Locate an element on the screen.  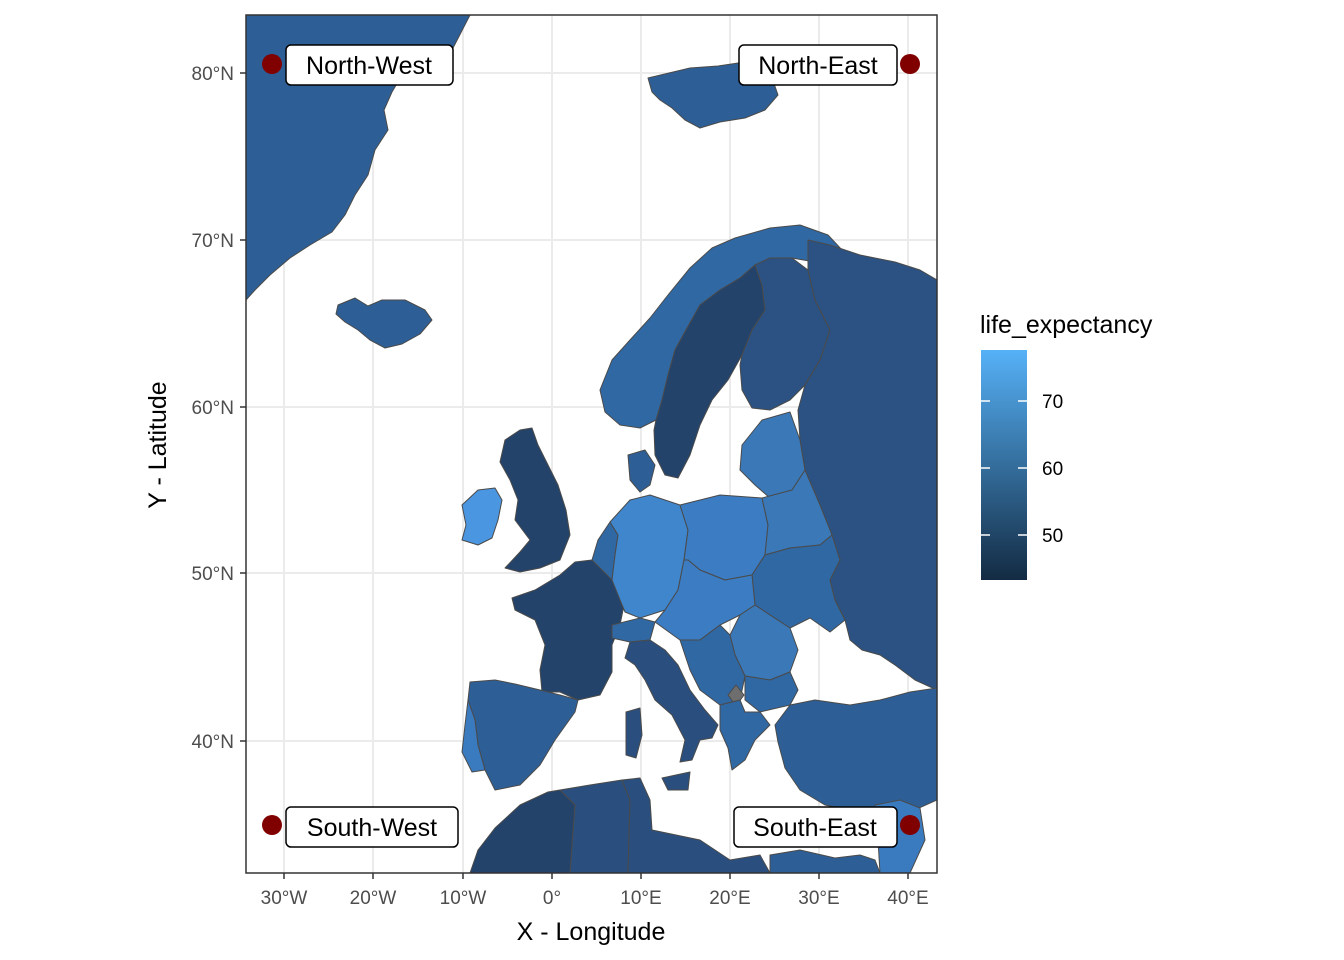
greece is located at coordinates (745, 735).